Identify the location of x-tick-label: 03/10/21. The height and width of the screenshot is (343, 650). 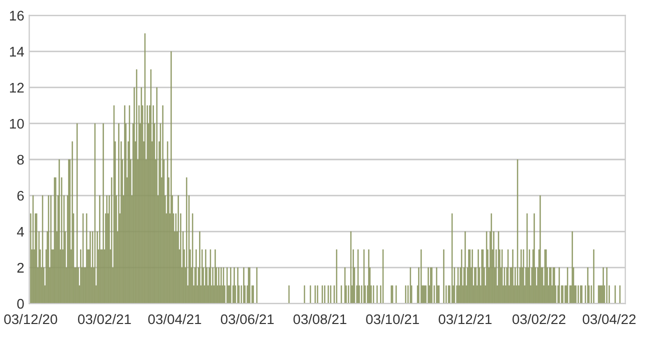
(392, 319).